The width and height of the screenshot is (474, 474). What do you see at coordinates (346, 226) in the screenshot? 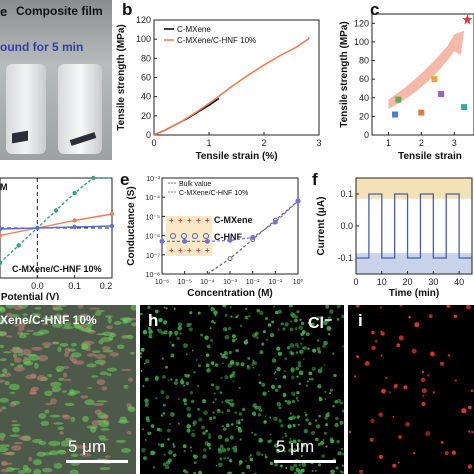
I see `chart-f-ytick-label: 0.0` at bounding box center [346, 226].